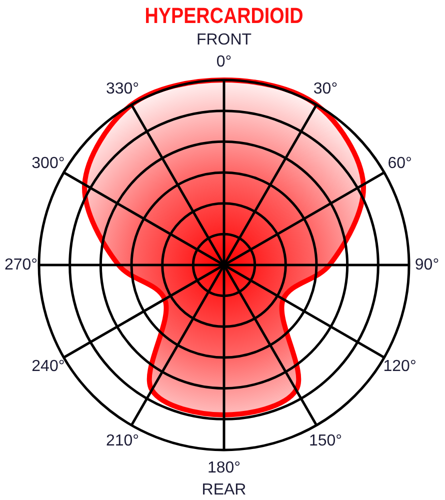 The width and height of the screenshot is (445, 500). Describe the element at coordinates (325, 89) in the screenshot. I see `spoke-label: 30°` at that location.